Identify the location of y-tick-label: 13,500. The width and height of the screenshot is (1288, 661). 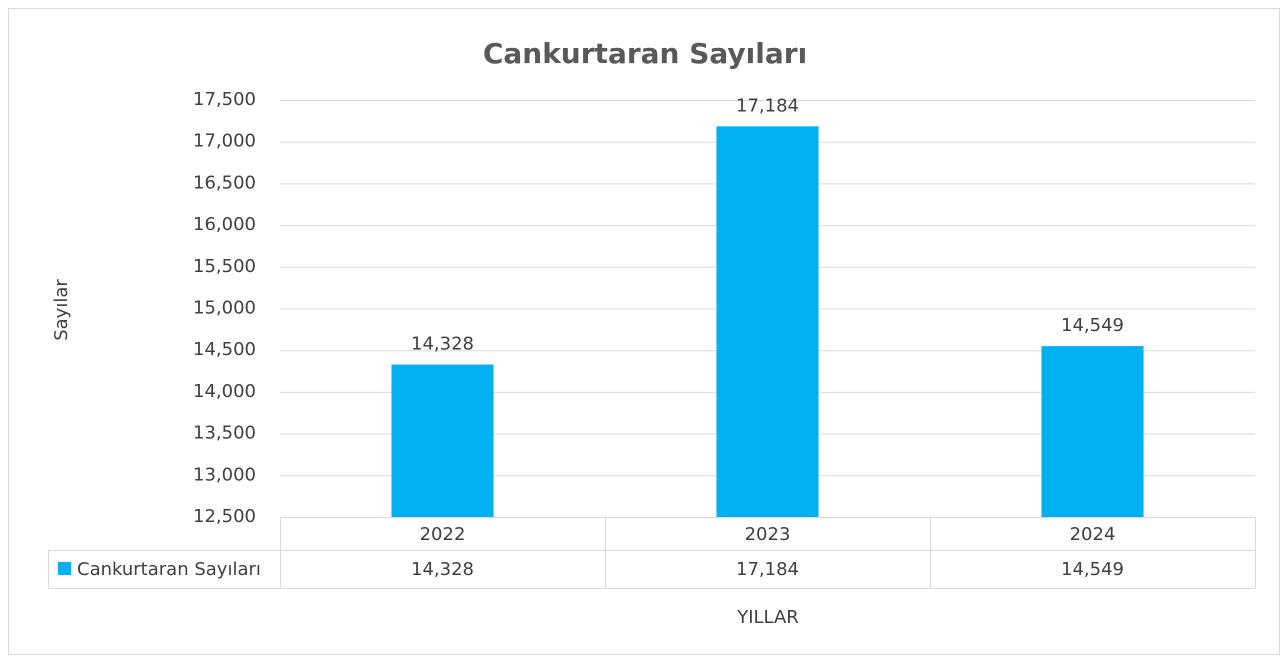
(224, 433).